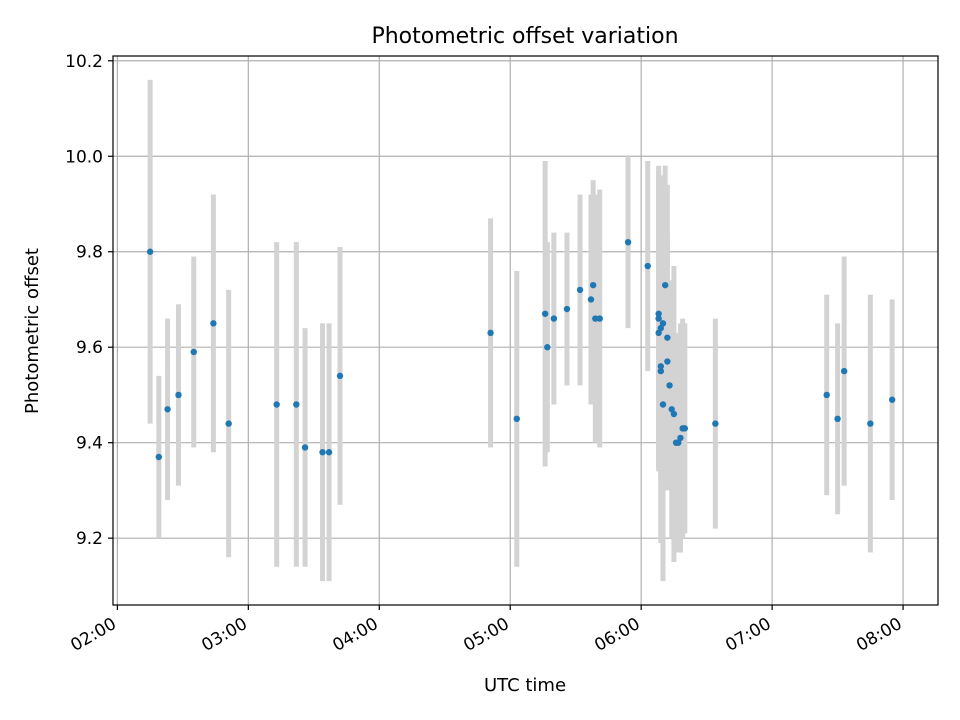 The height and width of the screenshot is (720, 960). I want to click on x-tick-label: 04:00, so click(355, 635).